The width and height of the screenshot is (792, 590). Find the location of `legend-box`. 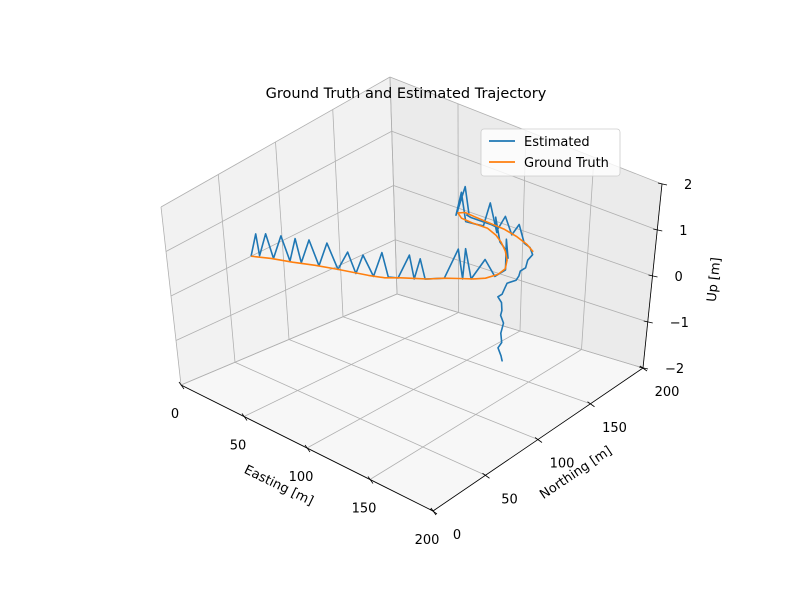

legend-box is located at coordinates (550, 152).